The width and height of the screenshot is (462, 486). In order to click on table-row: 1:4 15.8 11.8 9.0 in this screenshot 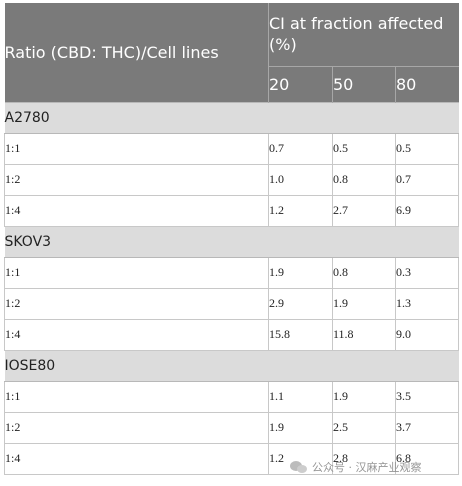, I will do `click(231, 335)`.